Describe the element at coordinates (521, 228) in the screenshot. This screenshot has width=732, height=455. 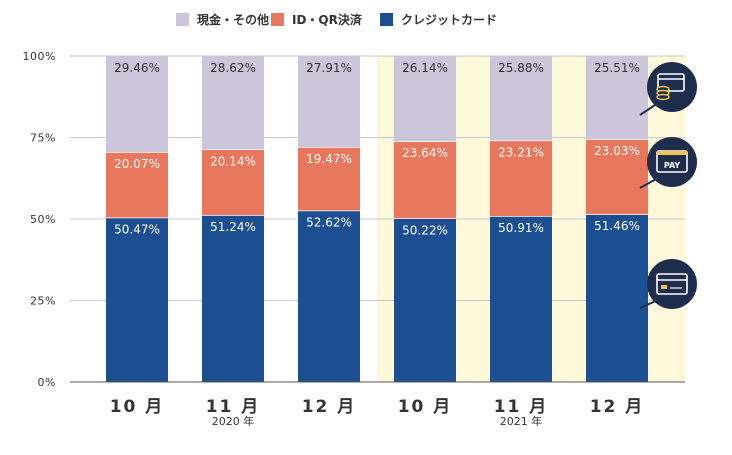
I see `data-label: 50.91%` at that location.